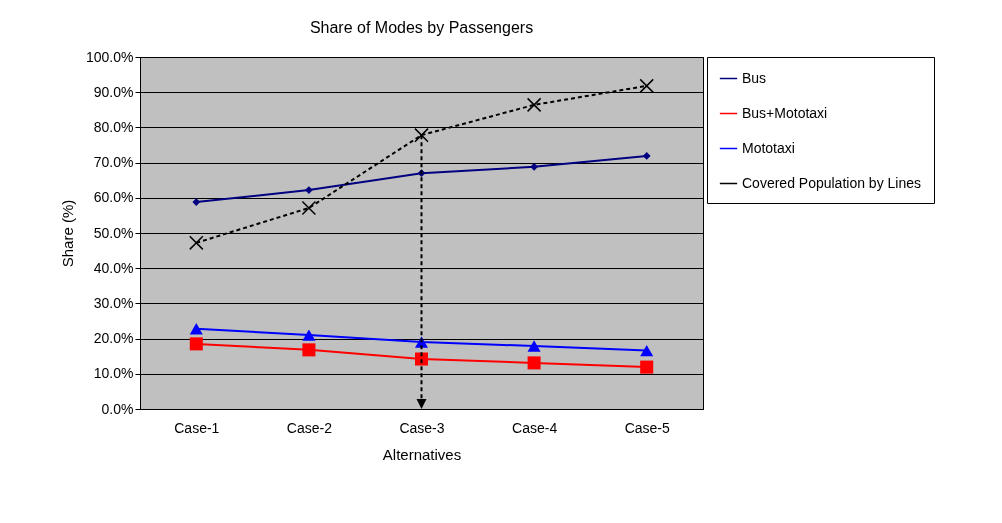 The width and height of the screenshot is (1002, 523). Describe the element at coordinates (422, 427) in the screenshot. I see `x-tick-label: Case-3` at that location.